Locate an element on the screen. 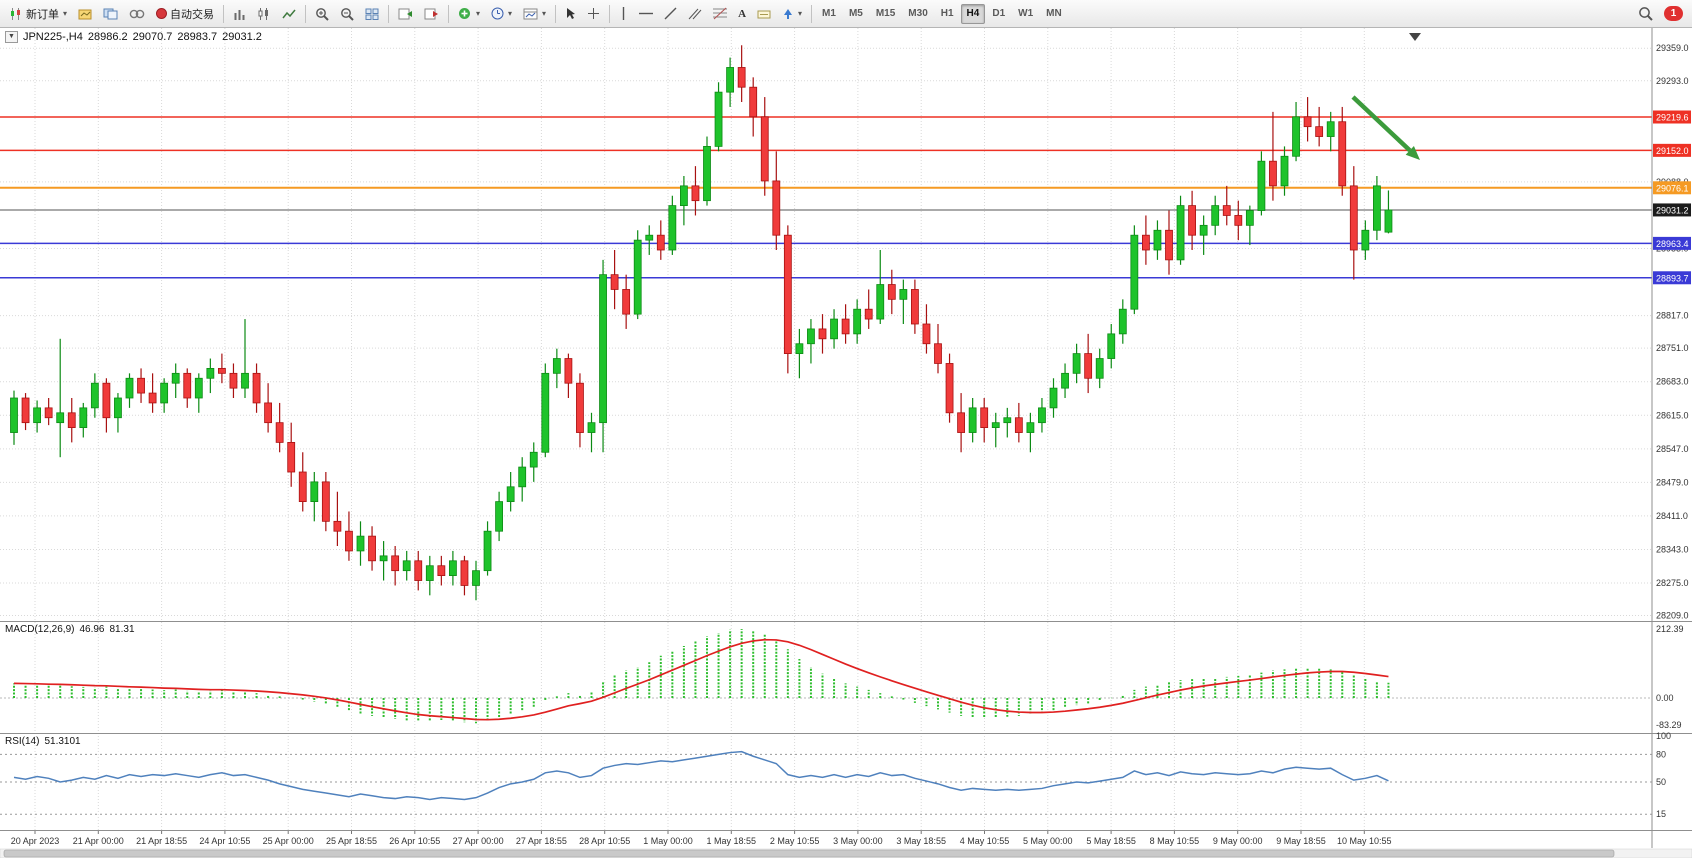 The height and width of the screenshot is (858, 1692). chart-shift-icon is located at coordinates (431, 13).